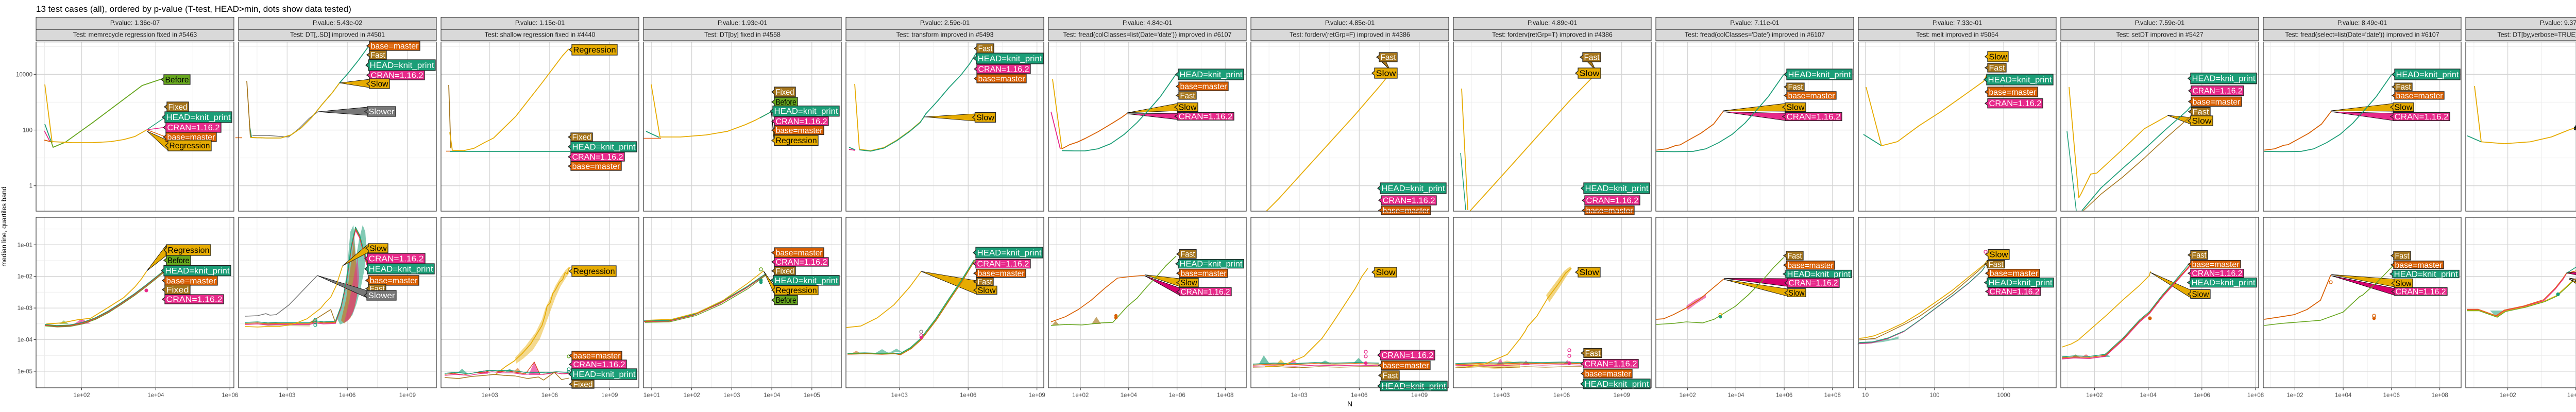 The image size is (2576, 412). What do you see at coordinates (812, 395) in the screenshot?
I see `svg-text: 1e+05` at bounding box center [812, 395].